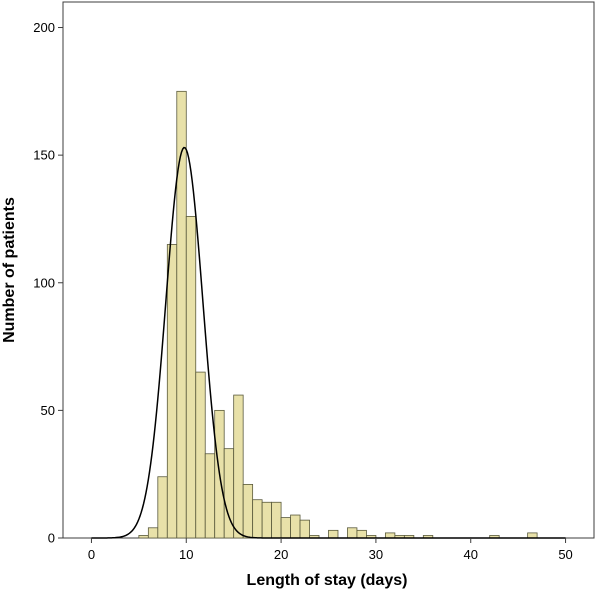 The height and width of the screenshot is (592, 596). Describe the element at coordinates (330, 550) in the screenshot. I see `x-axis: 0 10 20 30 40 50` at that location.